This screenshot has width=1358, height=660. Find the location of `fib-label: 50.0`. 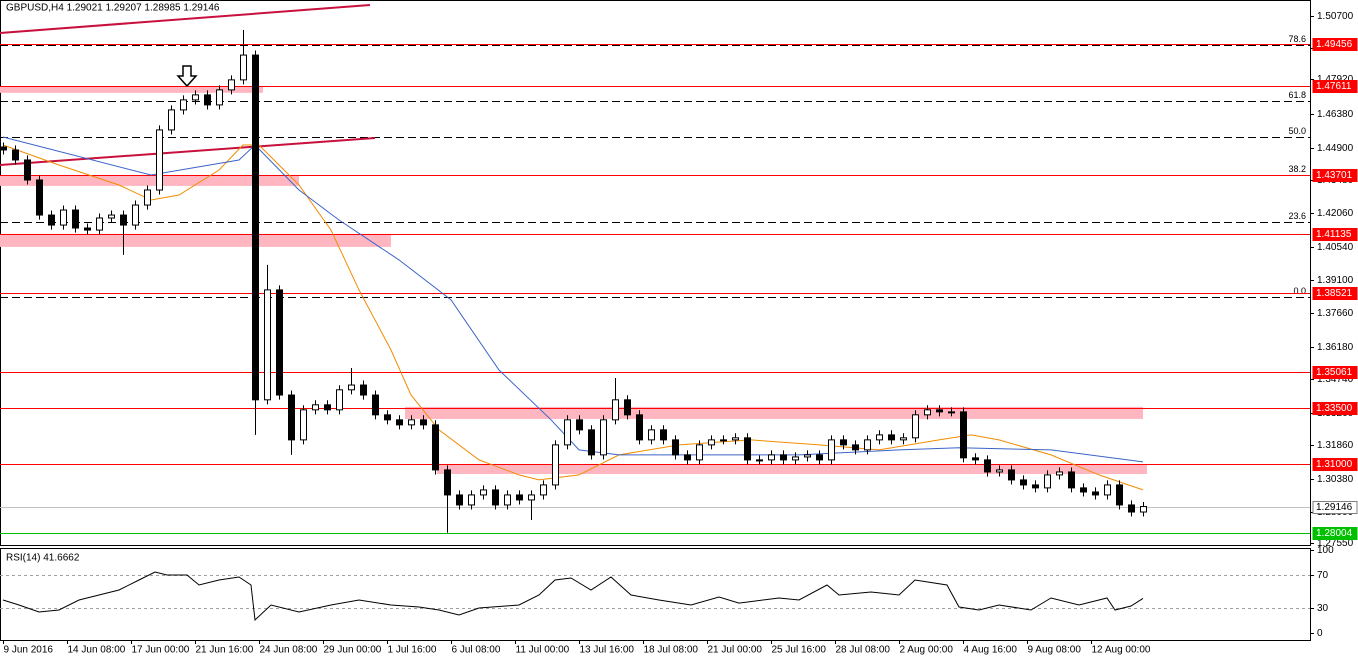

fib-label: 50.0 is located at coordinates (1297, 131).